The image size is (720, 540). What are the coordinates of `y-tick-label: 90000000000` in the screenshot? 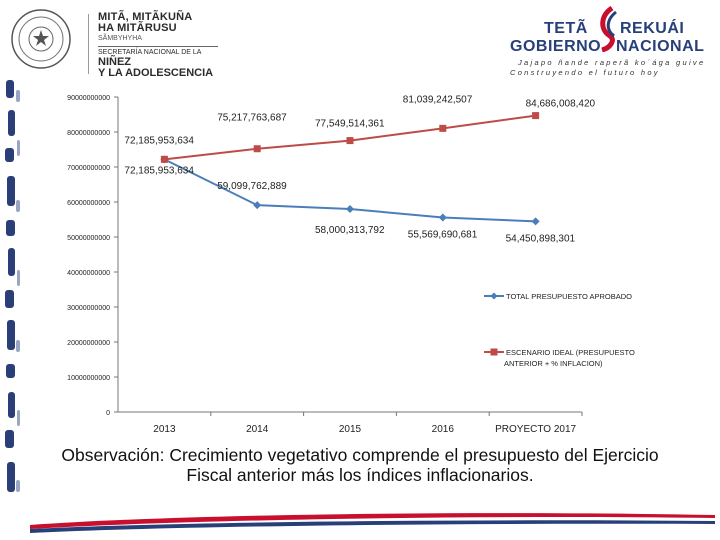 It's located at (88, 98).